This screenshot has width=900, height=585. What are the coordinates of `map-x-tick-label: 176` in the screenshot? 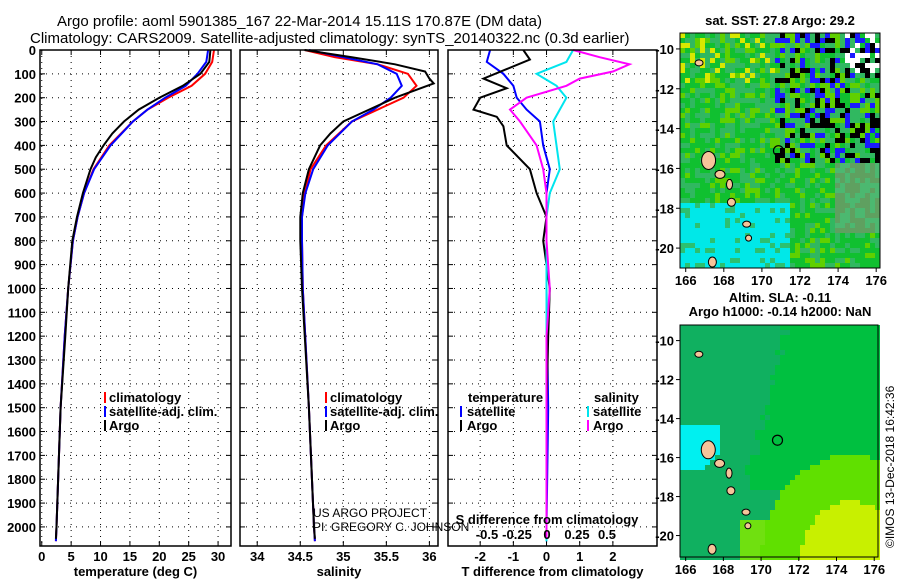 It's located at (876, 280).